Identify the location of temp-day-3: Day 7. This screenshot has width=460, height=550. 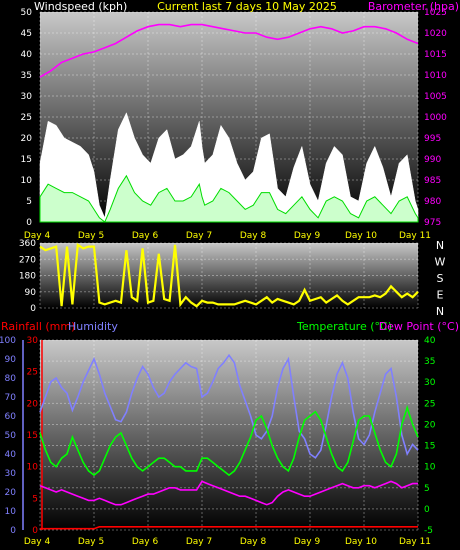
(199, 542).